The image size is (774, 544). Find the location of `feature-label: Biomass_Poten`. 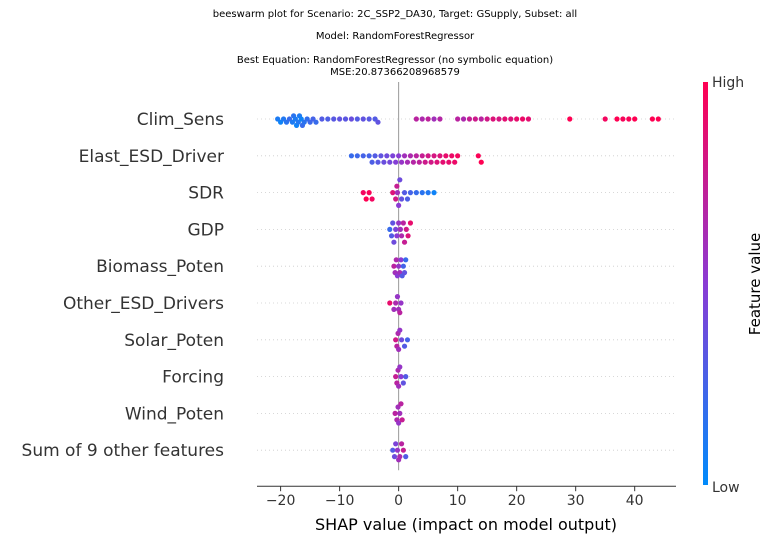

feature-label: Biomass_Poten is located at coordinates (160, 267).